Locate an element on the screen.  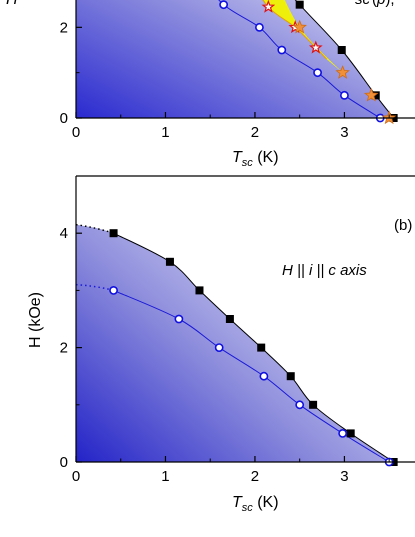
lower-extrapolation-curve is located at coordinates (95, 287).